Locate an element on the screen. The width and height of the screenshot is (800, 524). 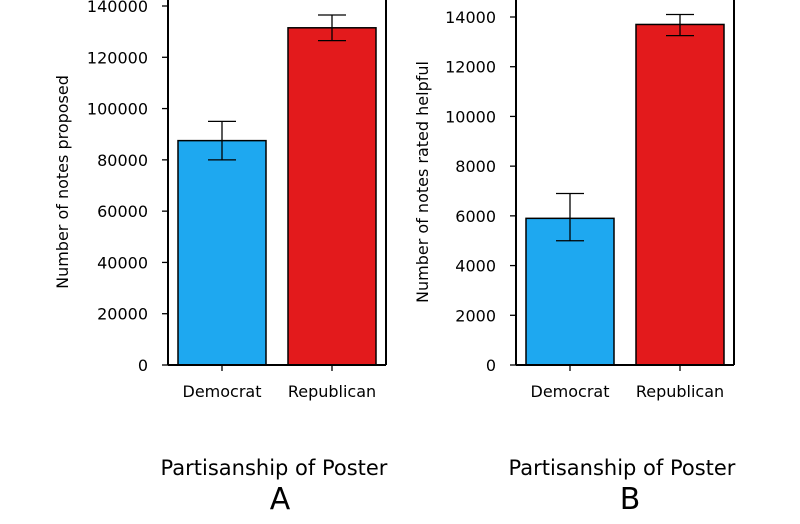
y-tick-label: 20000 is located at coordinates (122, 314).